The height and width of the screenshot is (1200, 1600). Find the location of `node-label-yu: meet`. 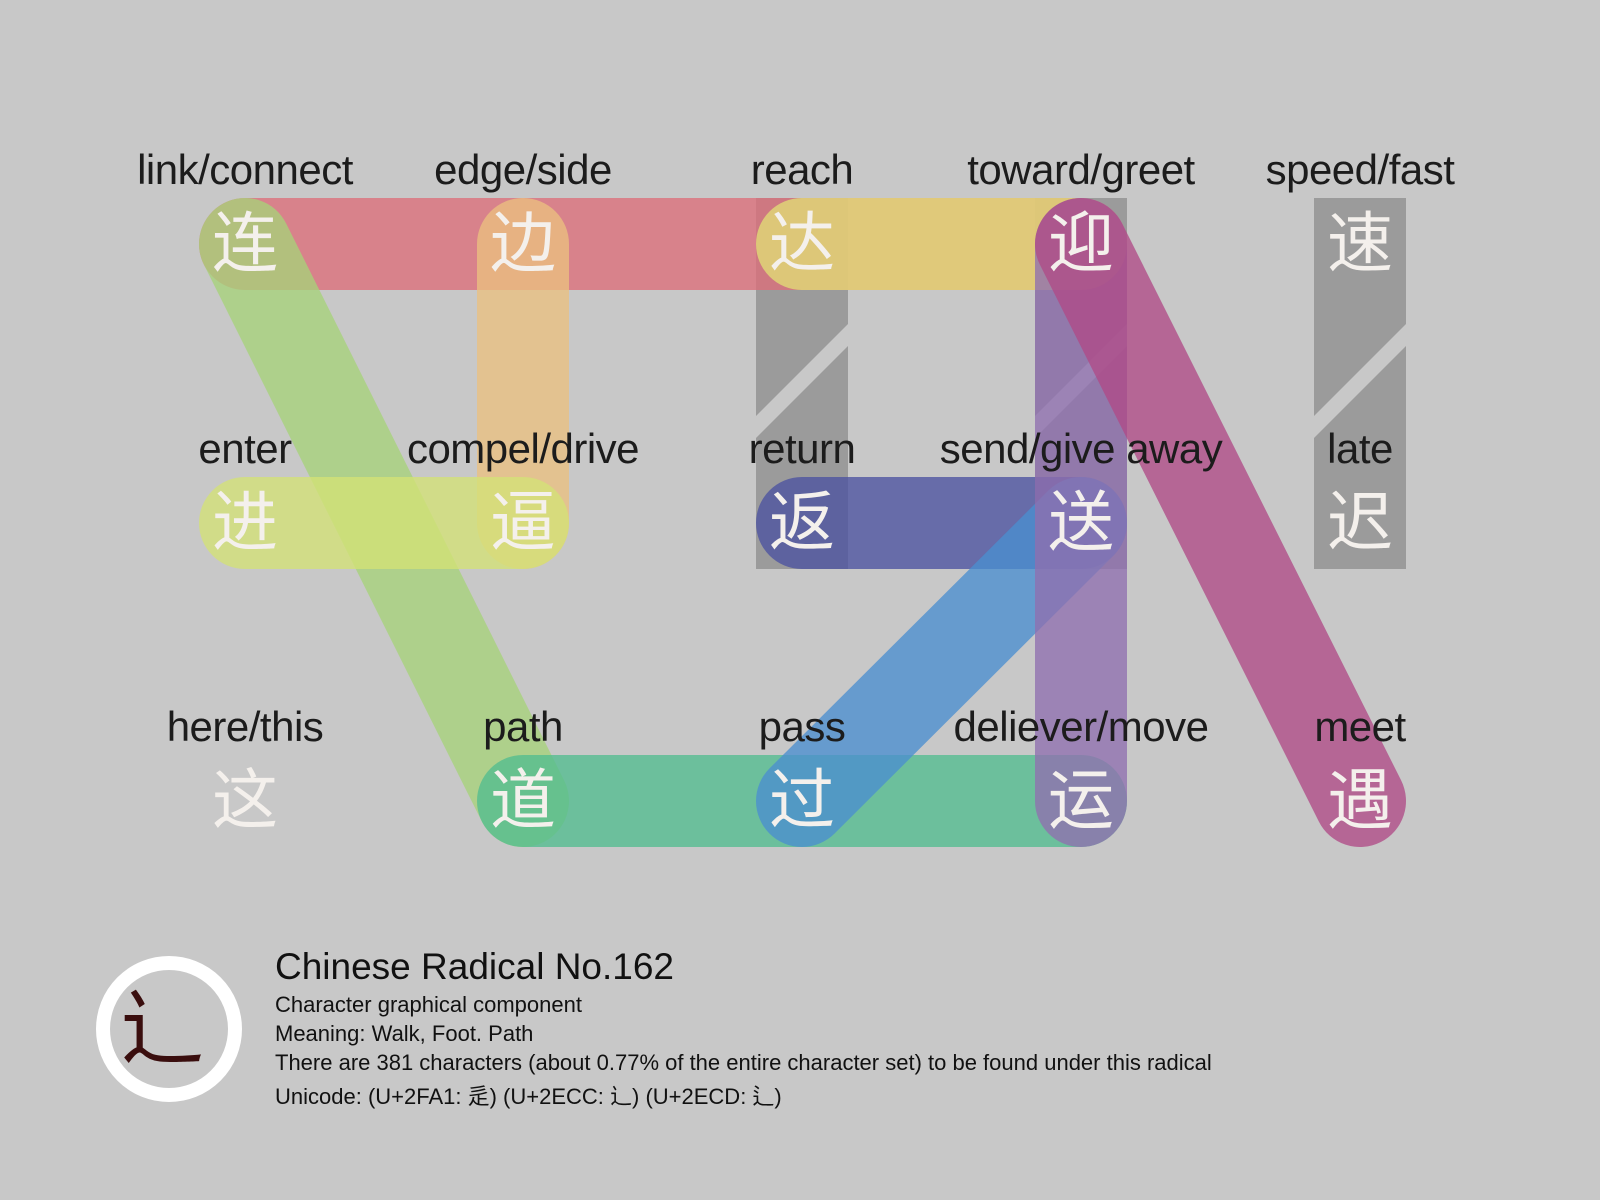

node-label-yu: meet is located at coordinates (1360, 726).